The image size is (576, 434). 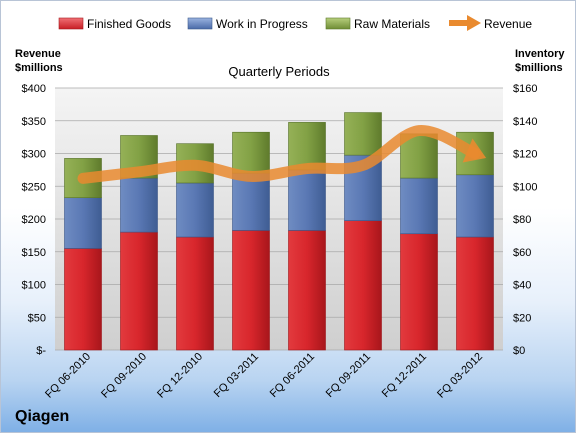 What do you see at coordinates (39, 68) in the screenshot?
I see `left-axis-title-line2: $millions` at bounding box center [39, 68].